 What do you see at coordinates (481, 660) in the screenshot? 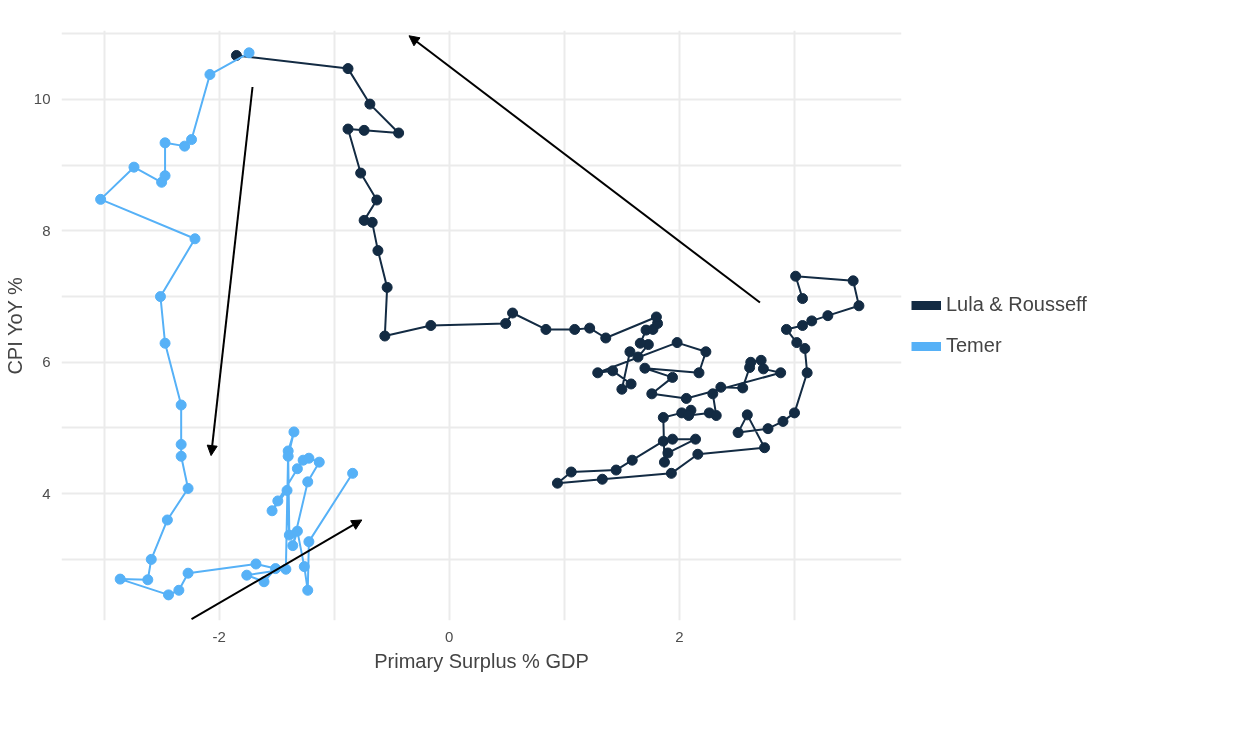
I see `x-axis-title: Primary Surplus % GDP` at bounding box center [481, 660].